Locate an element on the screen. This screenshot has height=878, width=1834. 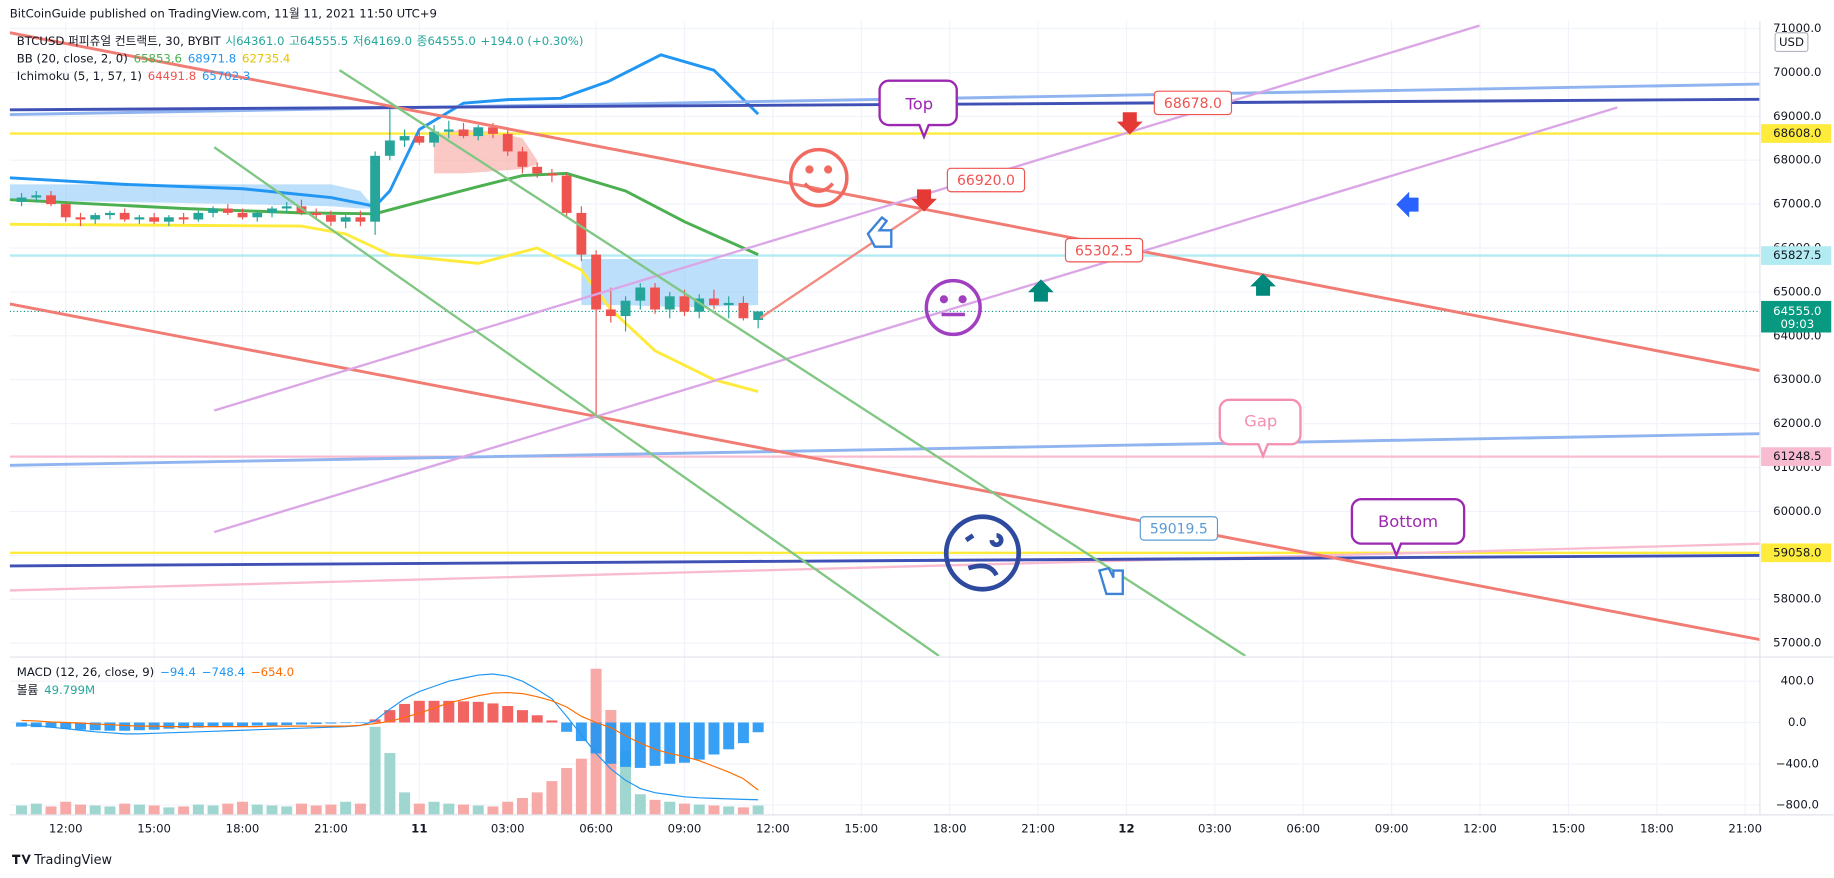
smiley-dizzy is located at coordinates (982, 553).